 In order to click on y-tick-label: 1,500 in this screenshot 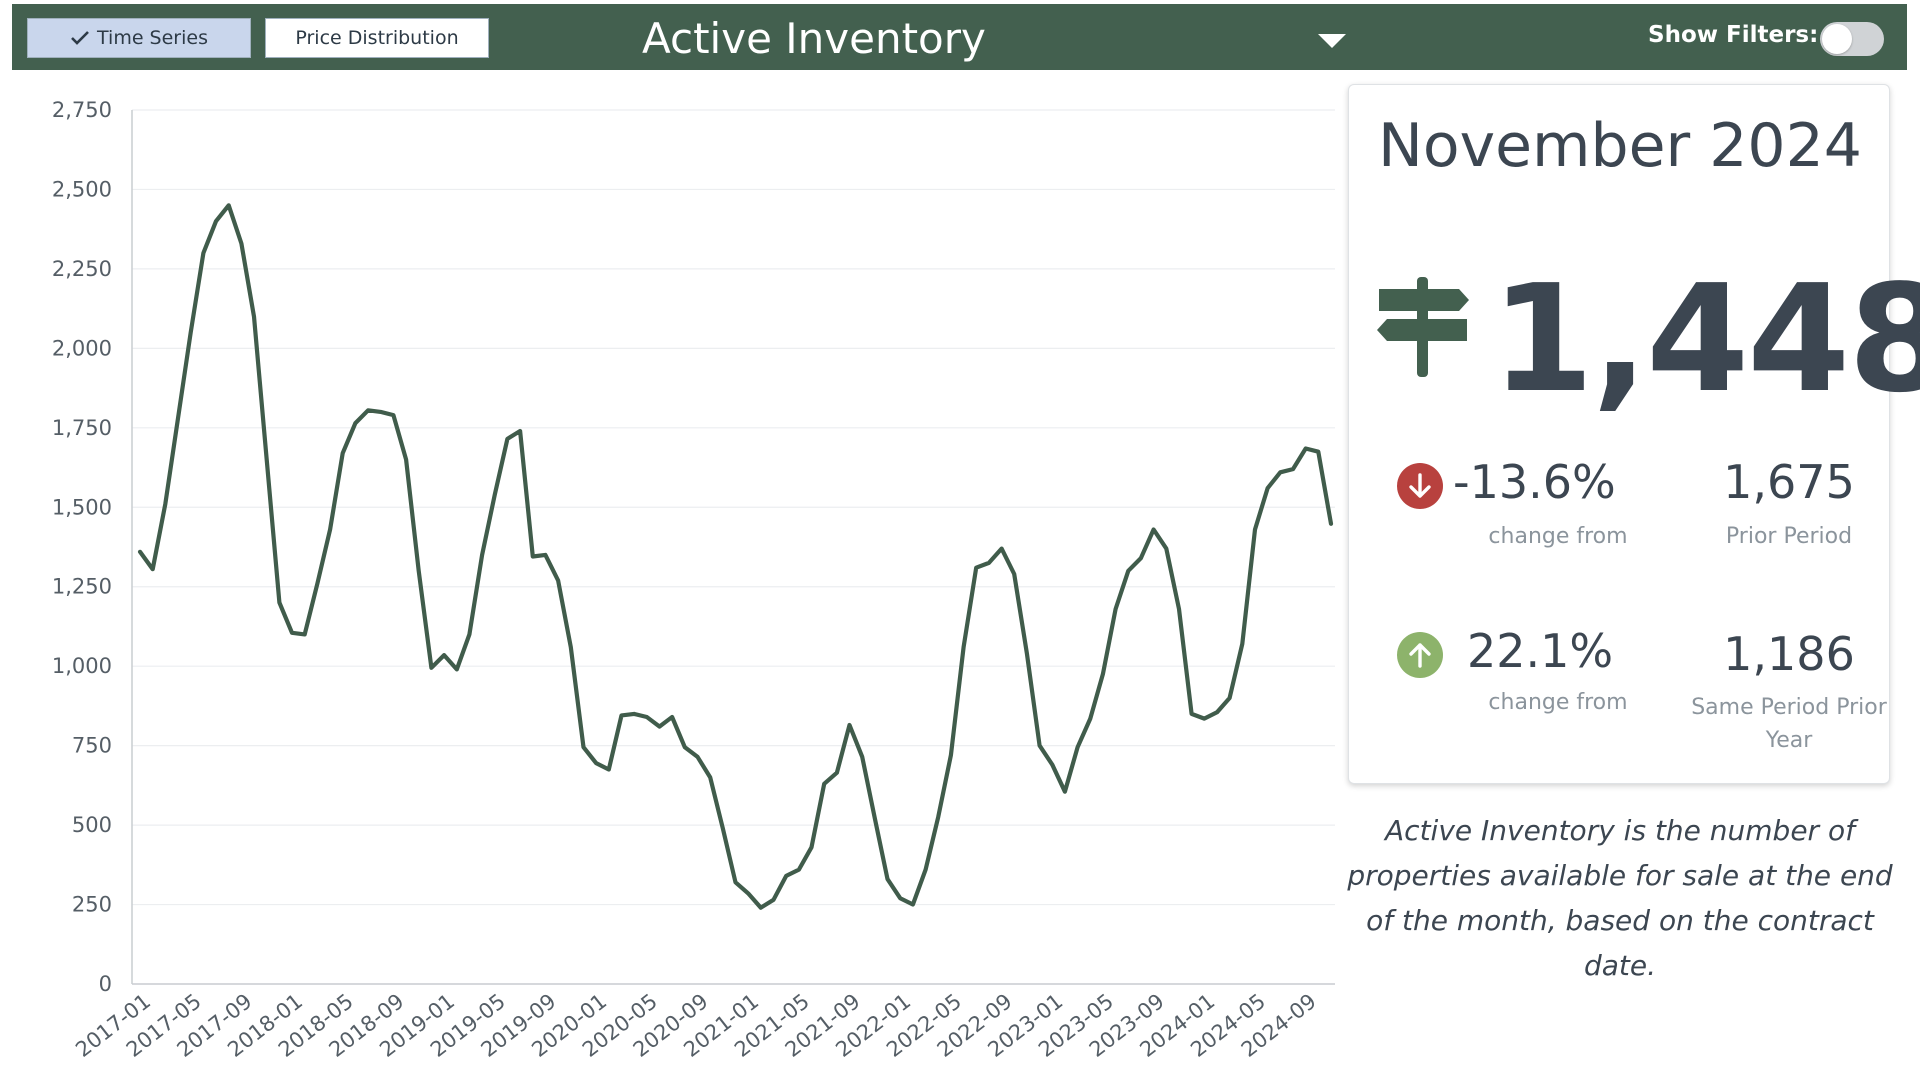, I will do `click(82, 507)`.